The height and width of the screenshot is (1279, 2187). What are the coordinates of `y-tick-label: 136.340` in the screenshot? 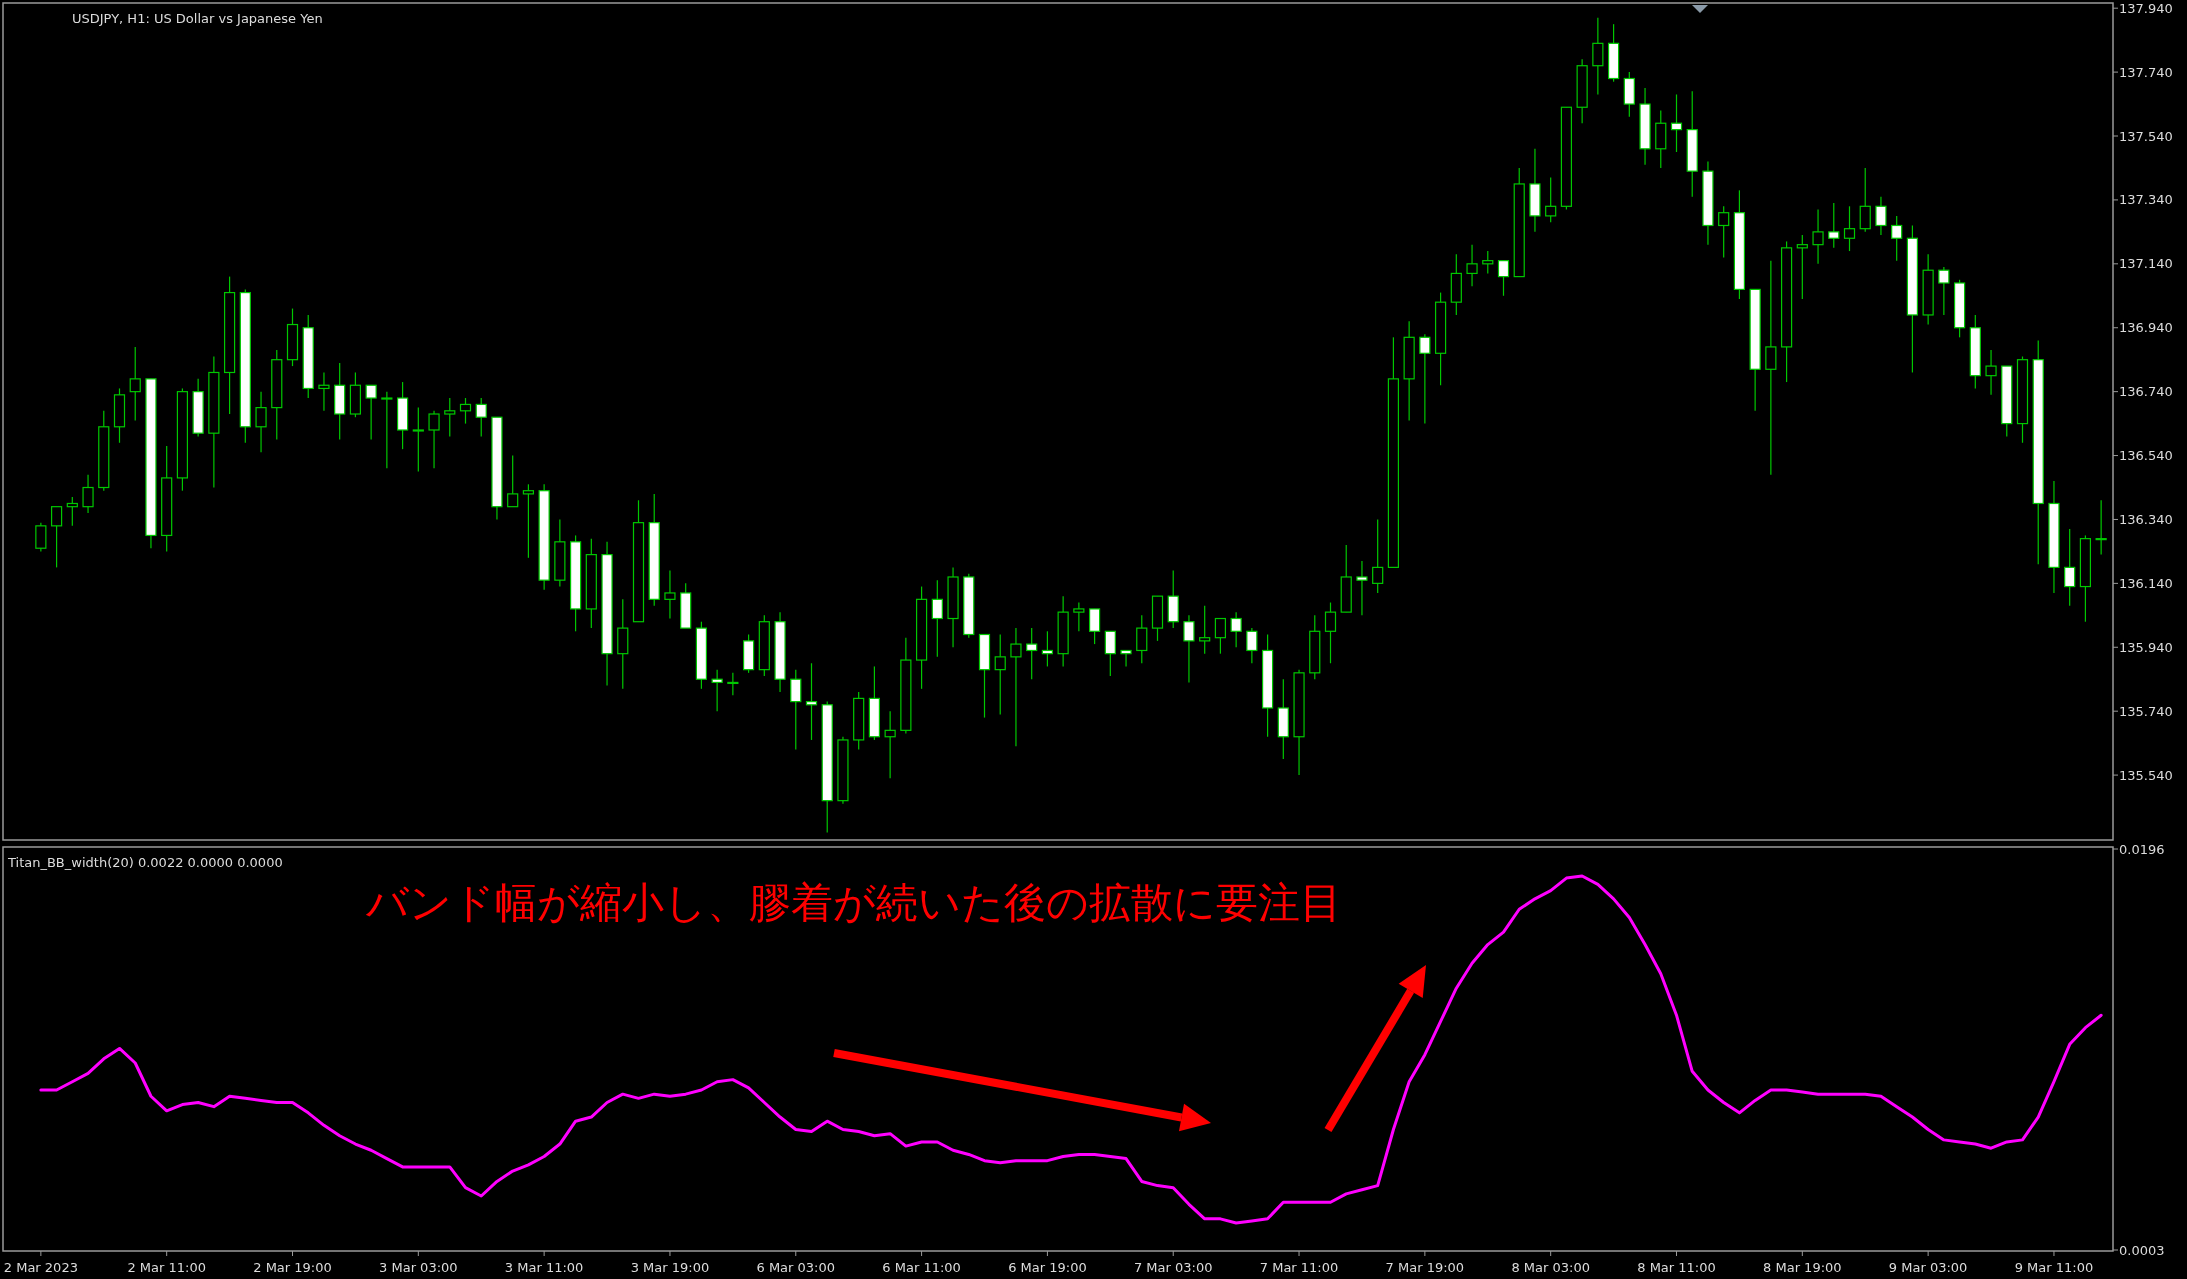 It's located at (2146, 520).